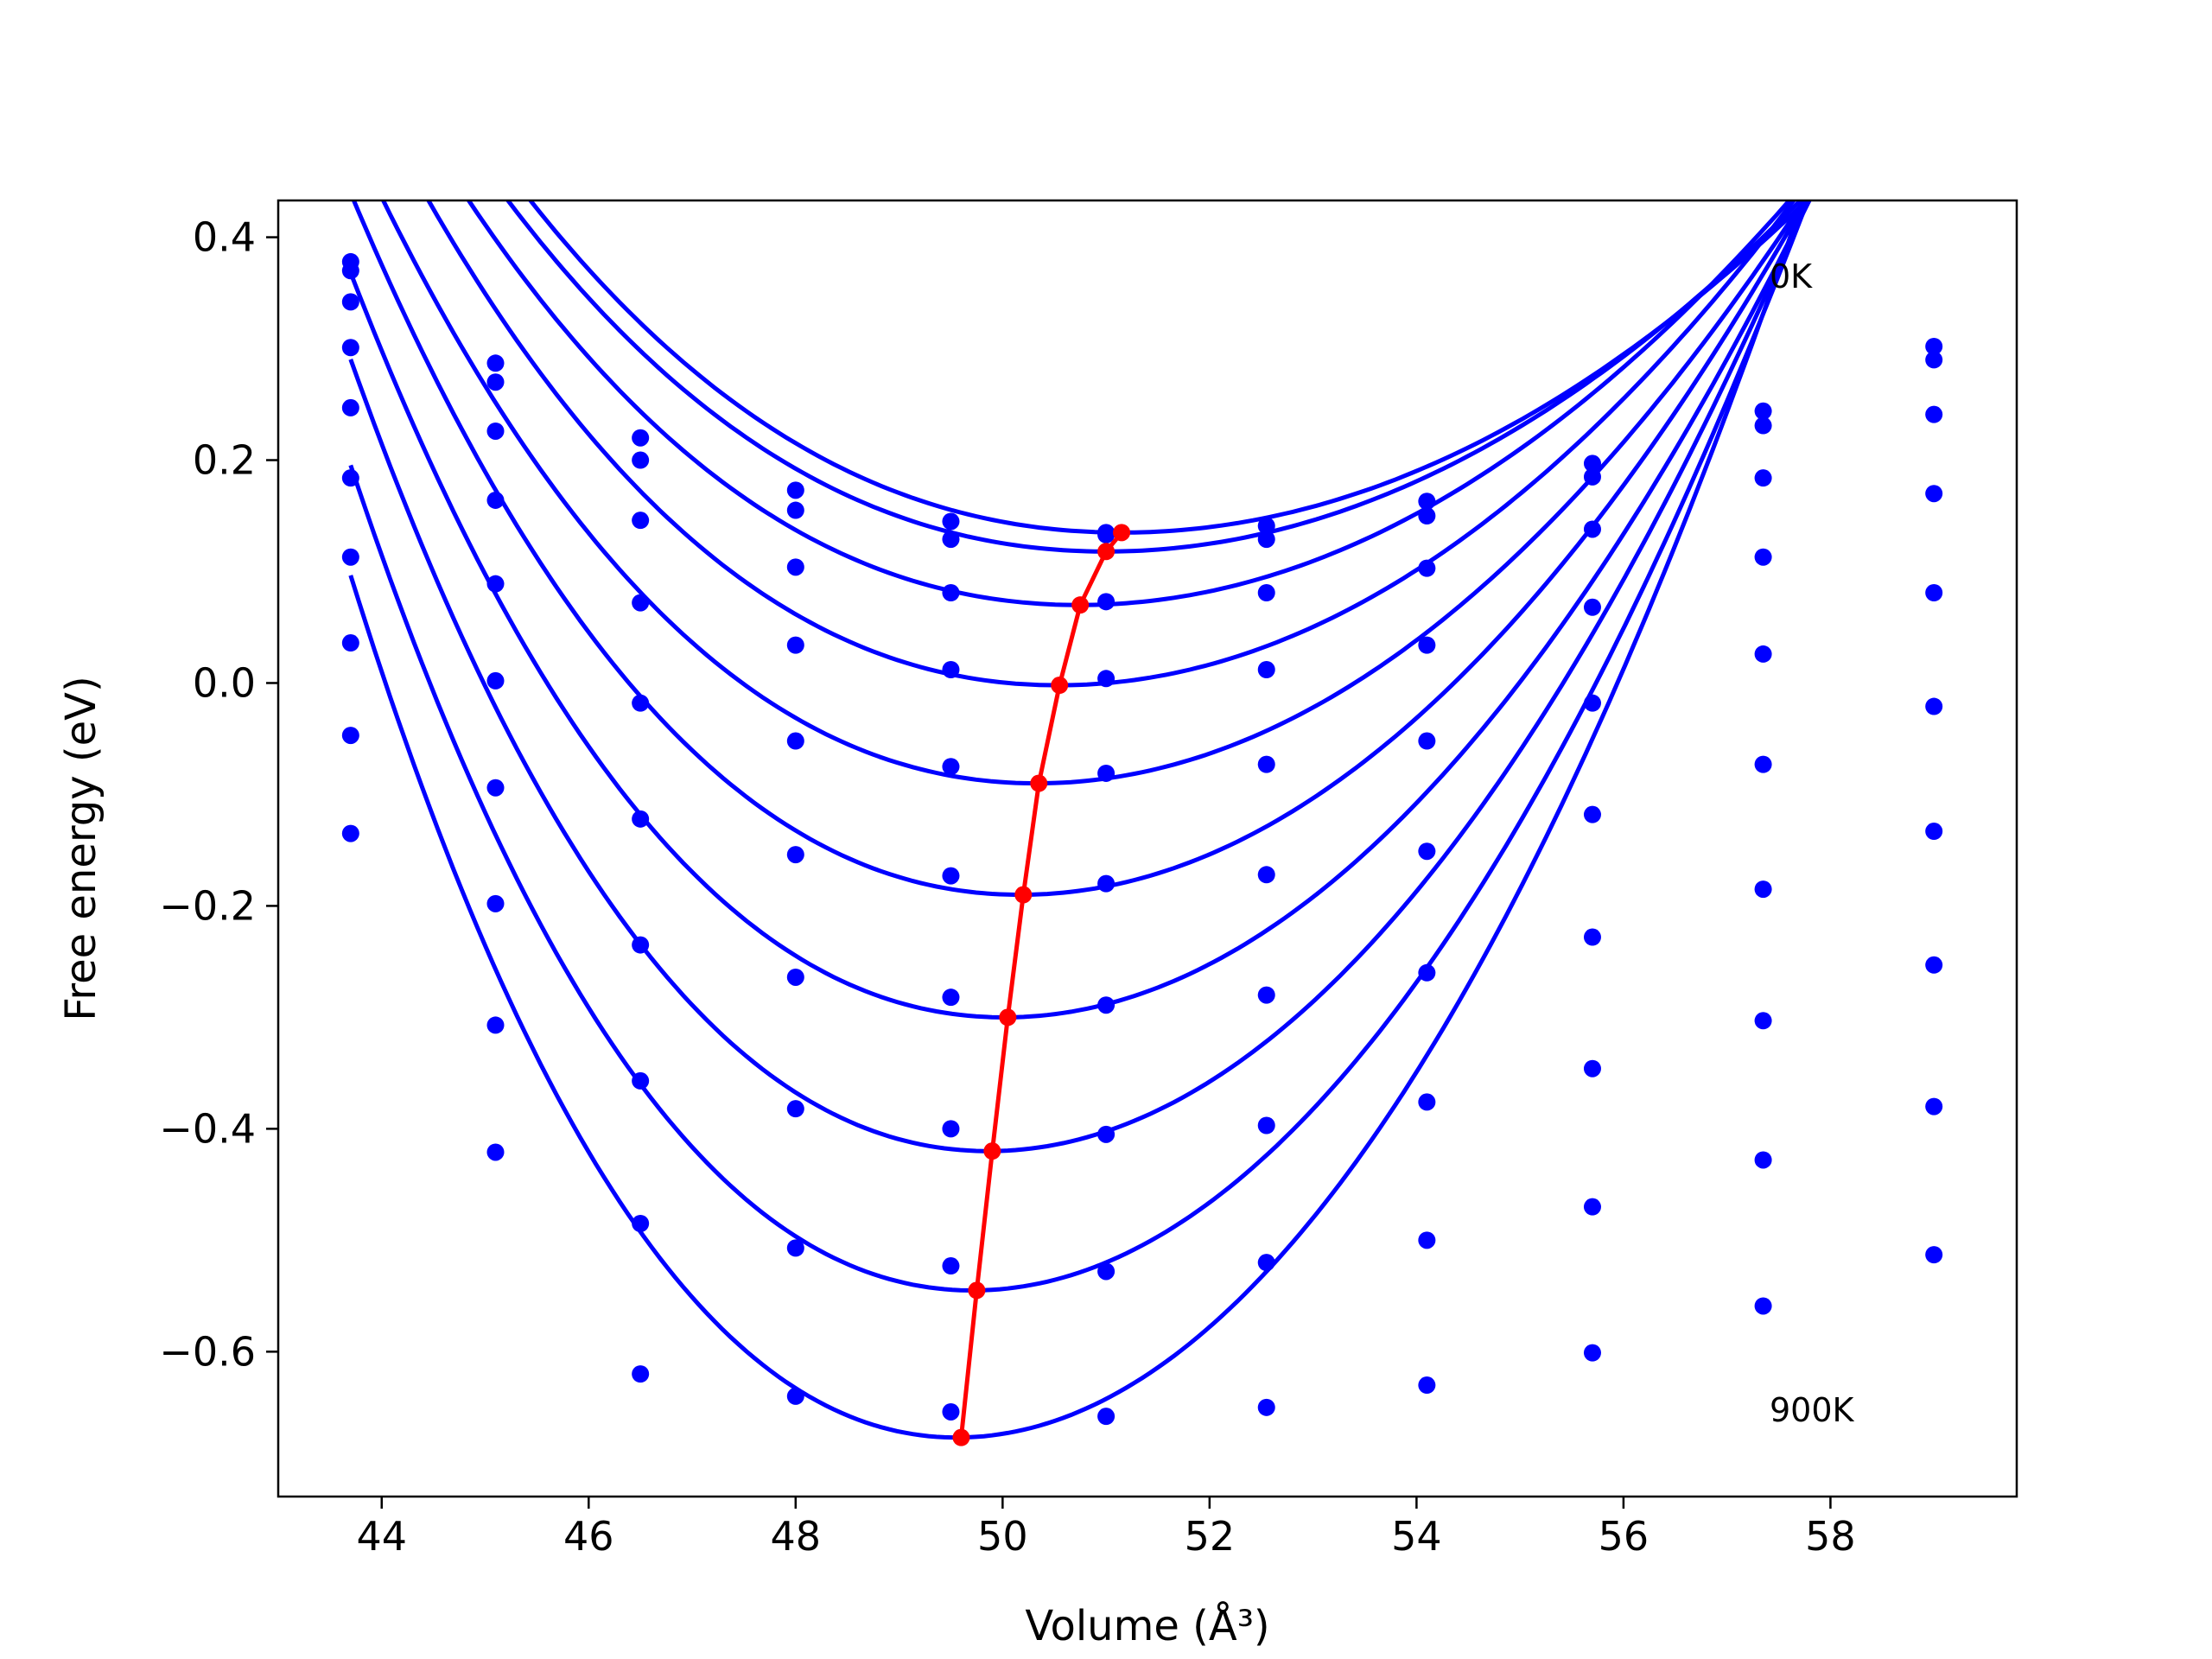 Image resolution: width=2212 pixels, height=1659 pixels. I want to click on y-tick-label: 0.2, so click(224, 460).